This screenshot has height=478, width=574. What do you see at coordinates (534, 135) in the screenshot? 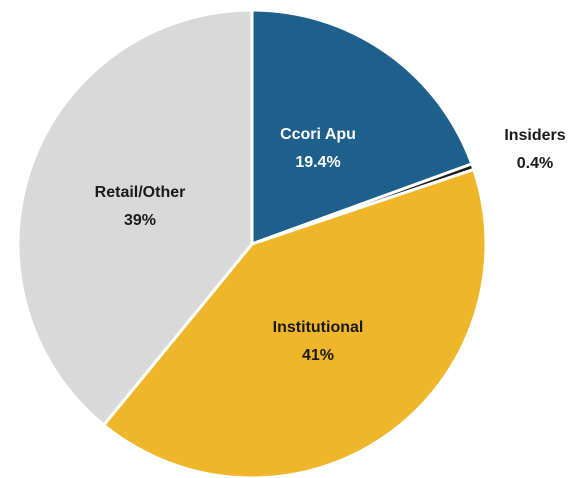
I see `slice-label: Insiders` at bounding box center [534, 135].